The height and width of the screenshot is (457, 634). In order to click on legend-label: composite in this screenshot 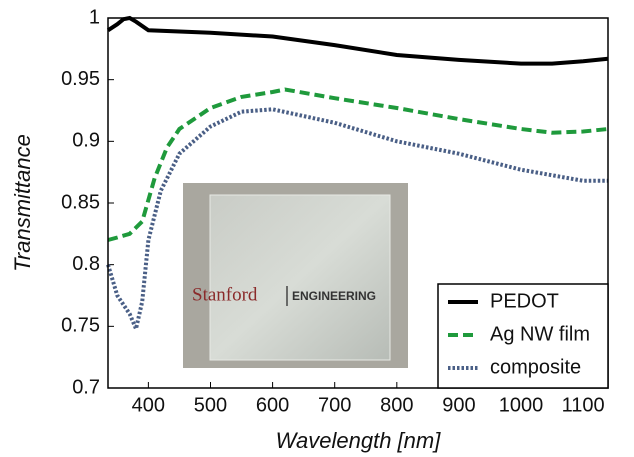, I will do `click(535, 367)`.